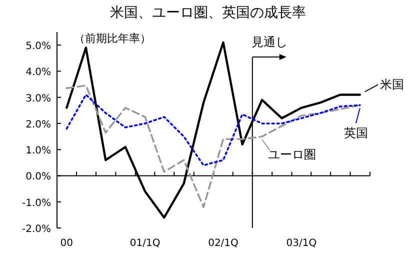  Describe the element at coordinates (36, 229) in the screenshot. I see `y-tick-label: -2.0%` at that location.